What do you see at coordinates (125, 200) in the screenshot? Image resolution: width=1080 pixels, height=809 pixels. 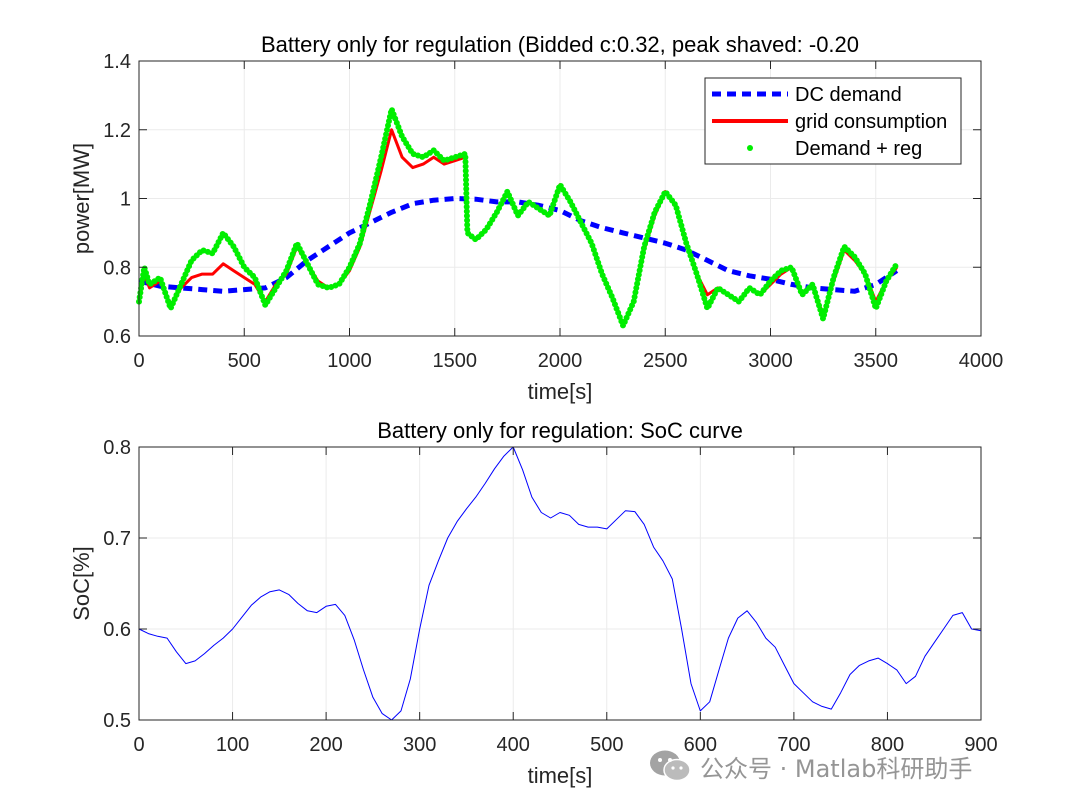 I see `y-tick-label: 1` at bounding box center [125, 200].